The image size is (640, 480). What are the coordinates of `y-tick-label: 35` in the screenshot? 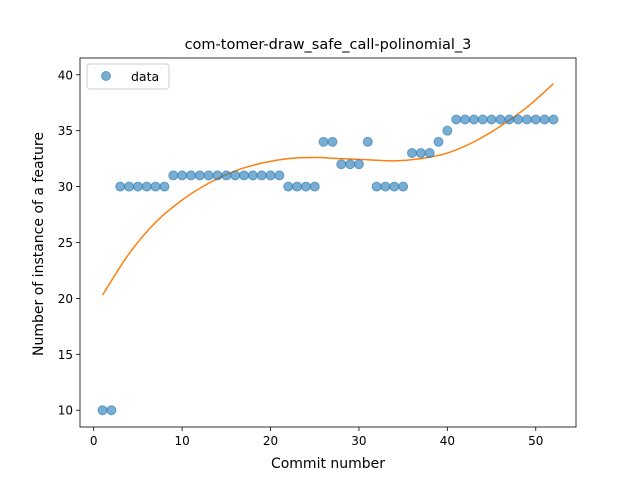 It's located at (65, 131).